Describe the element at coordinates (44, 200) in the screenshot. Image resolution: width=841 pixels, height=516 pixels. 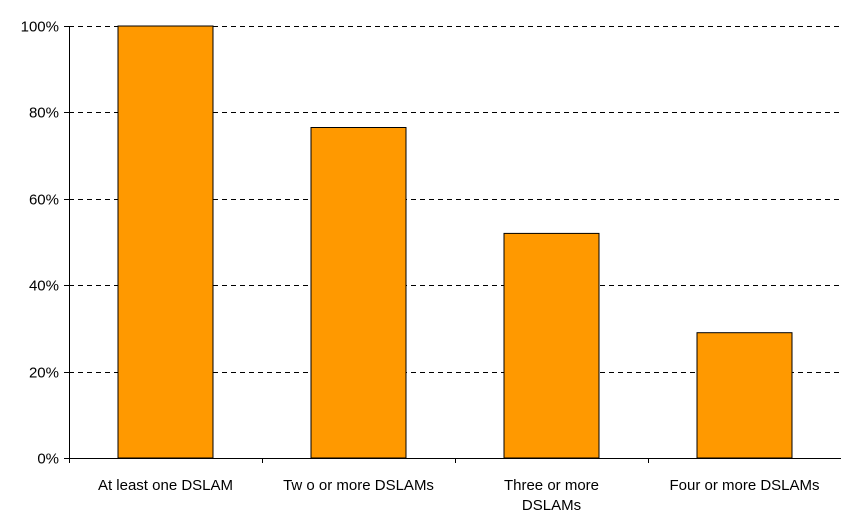
I see `y-tick-label-60: 60%` at that location.